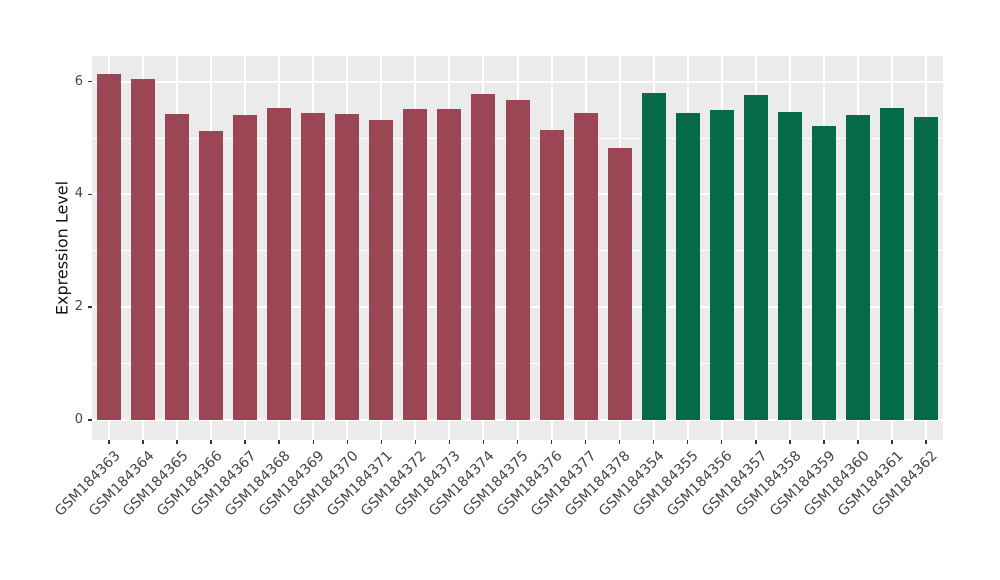 This screenshot has height=580, width=1000. I want to click on x-tick-mark-gsm184365, so click(177, 442).